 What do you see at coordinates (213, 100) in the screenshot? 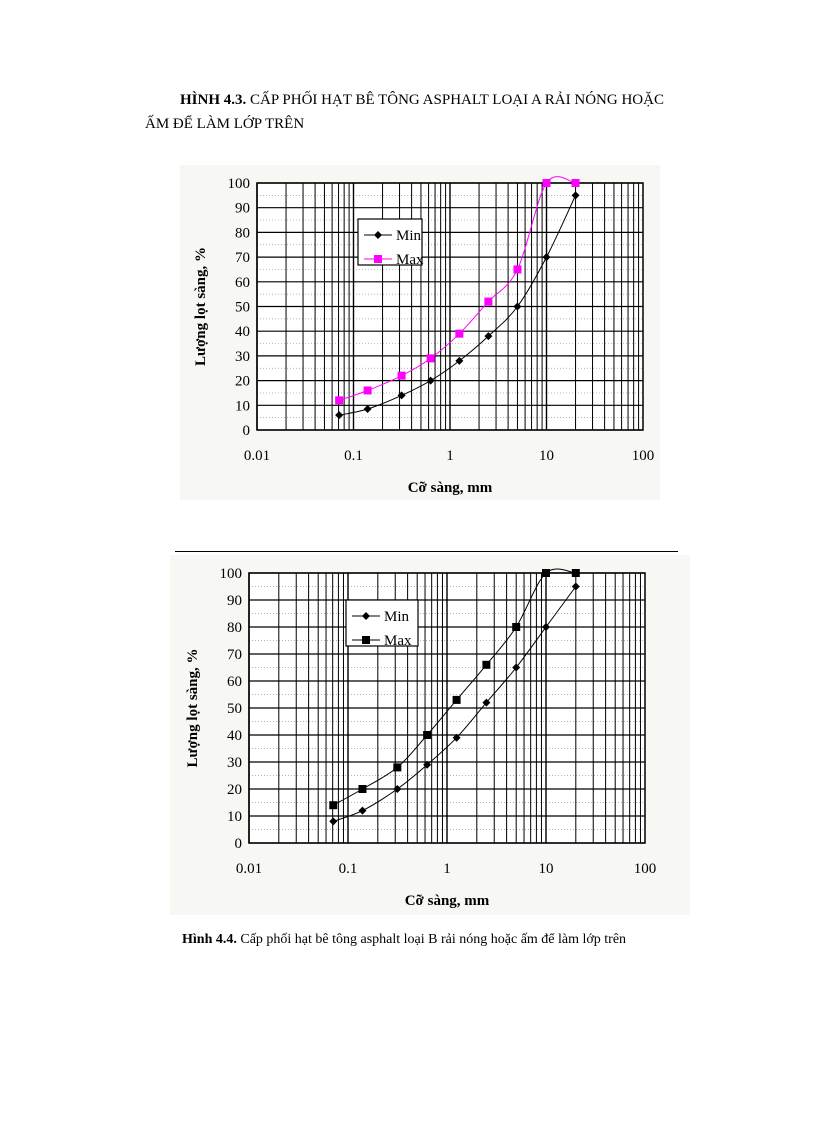
I see `figure-label: HÌNH 4.3.` at bounding box center [213, 100].